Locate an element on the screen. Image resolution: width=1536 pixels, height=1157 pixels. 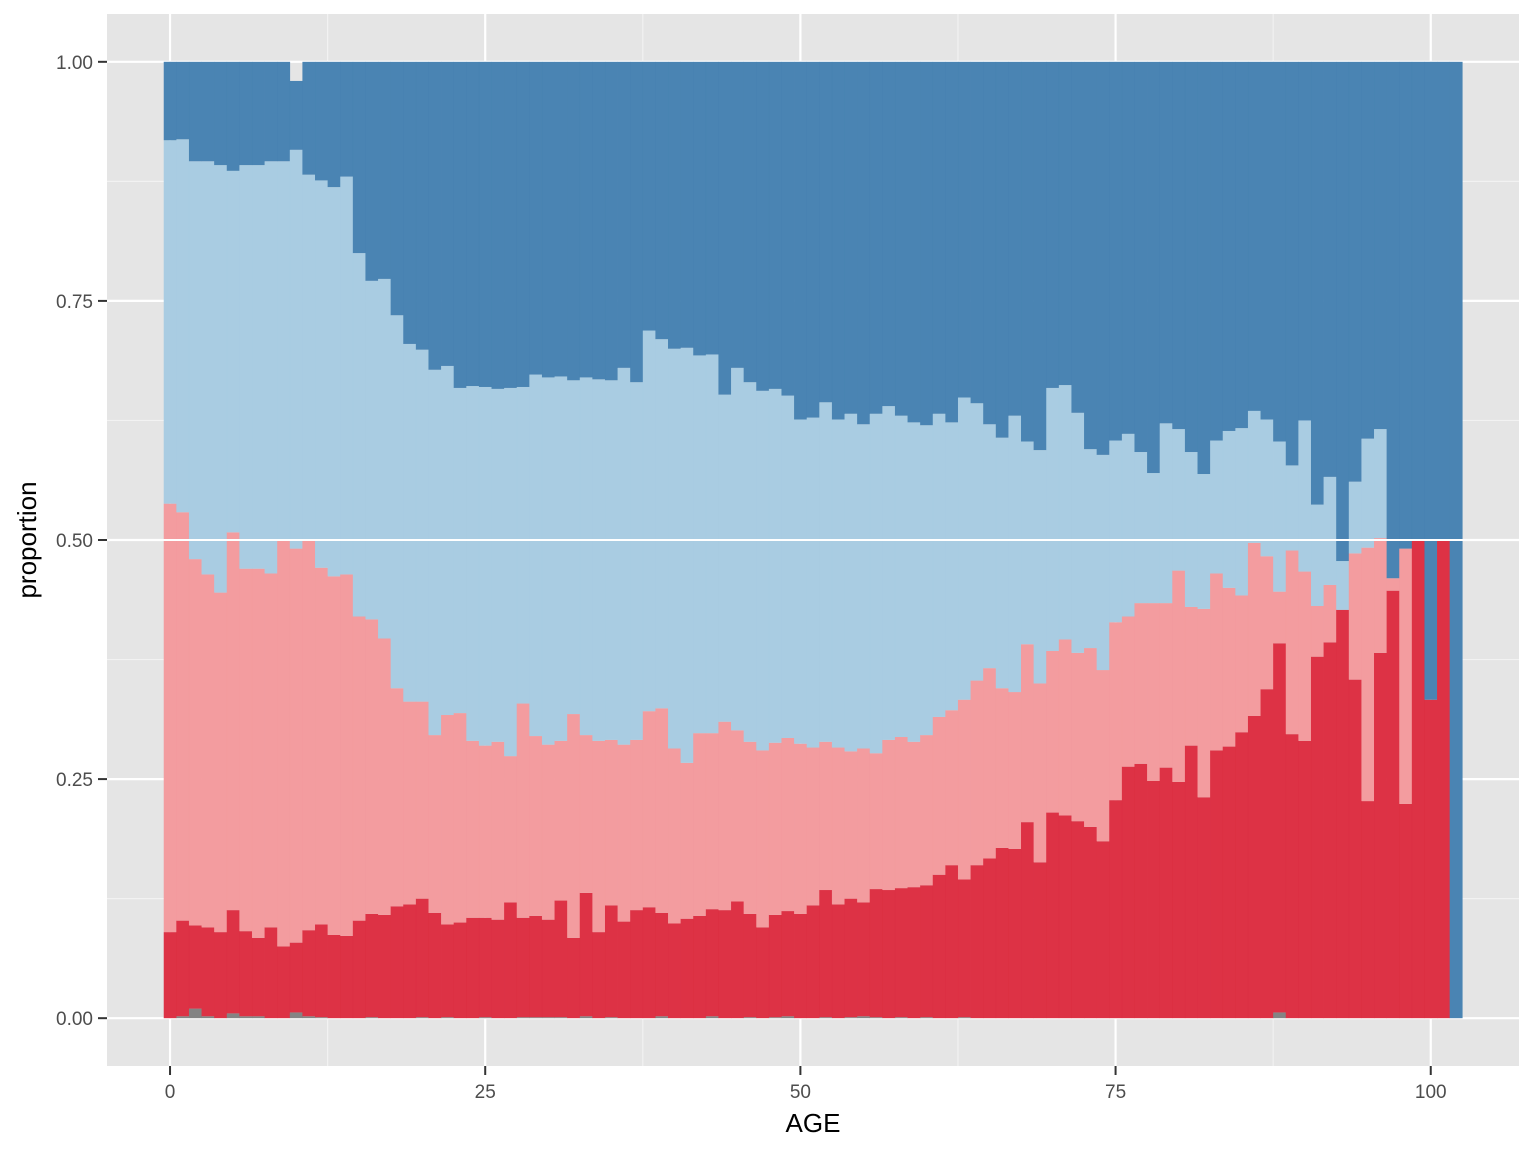
x-axis: 0 25 50 75 100 is located at coordinates (806, 1084).